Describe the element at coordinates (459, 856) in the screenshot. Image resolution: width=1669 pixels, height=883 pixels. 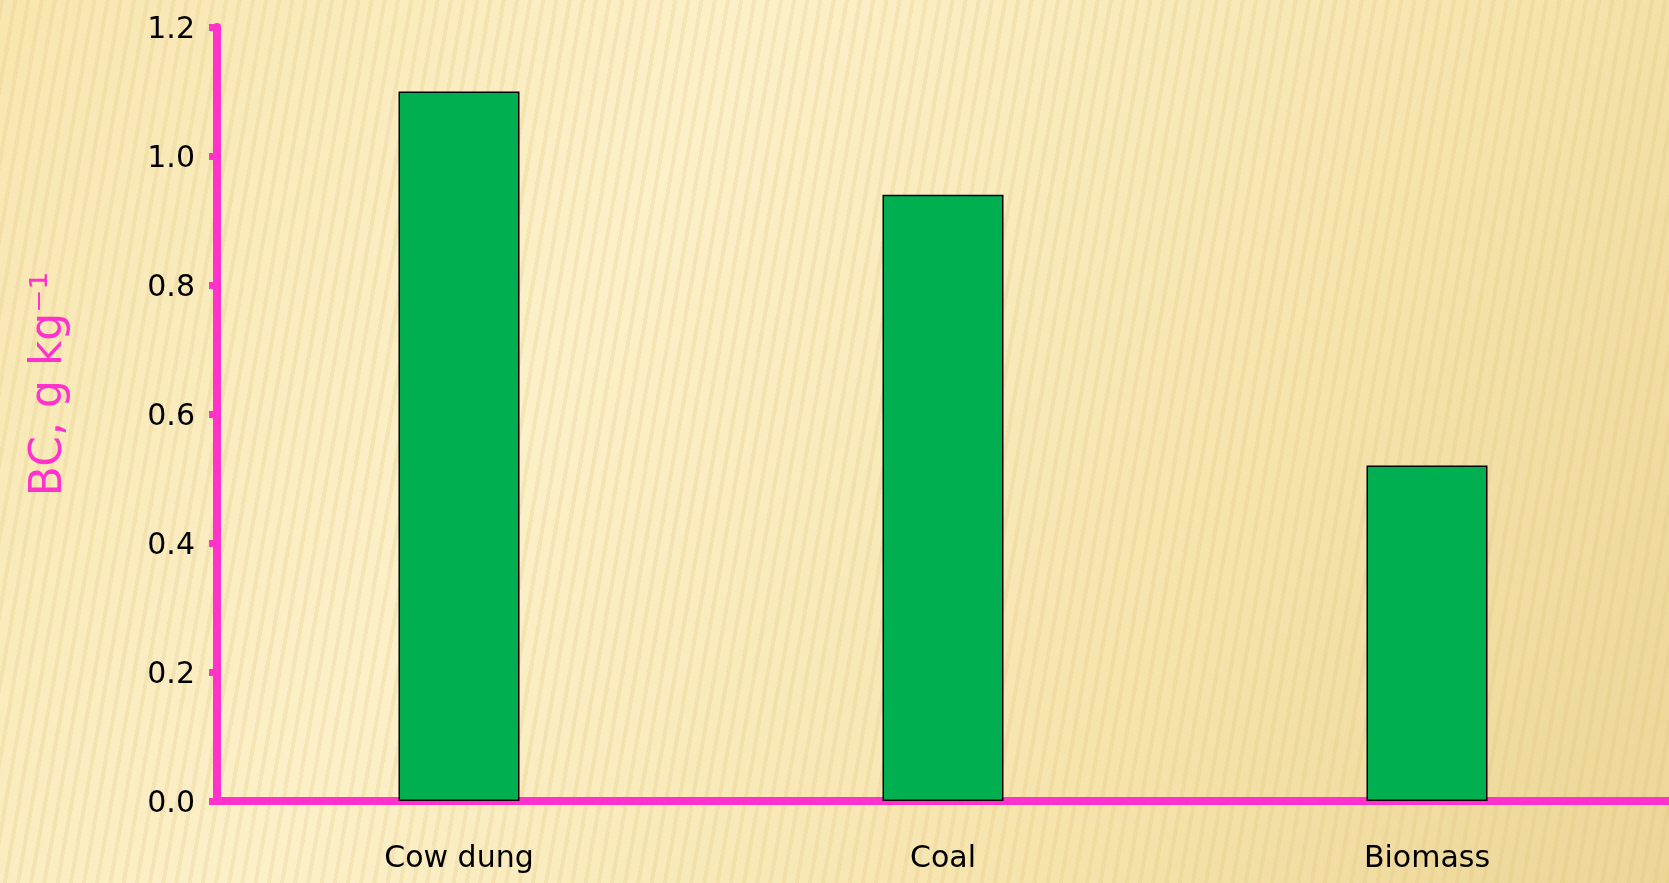
I see `x-tick-label: Cow dung` at that location.